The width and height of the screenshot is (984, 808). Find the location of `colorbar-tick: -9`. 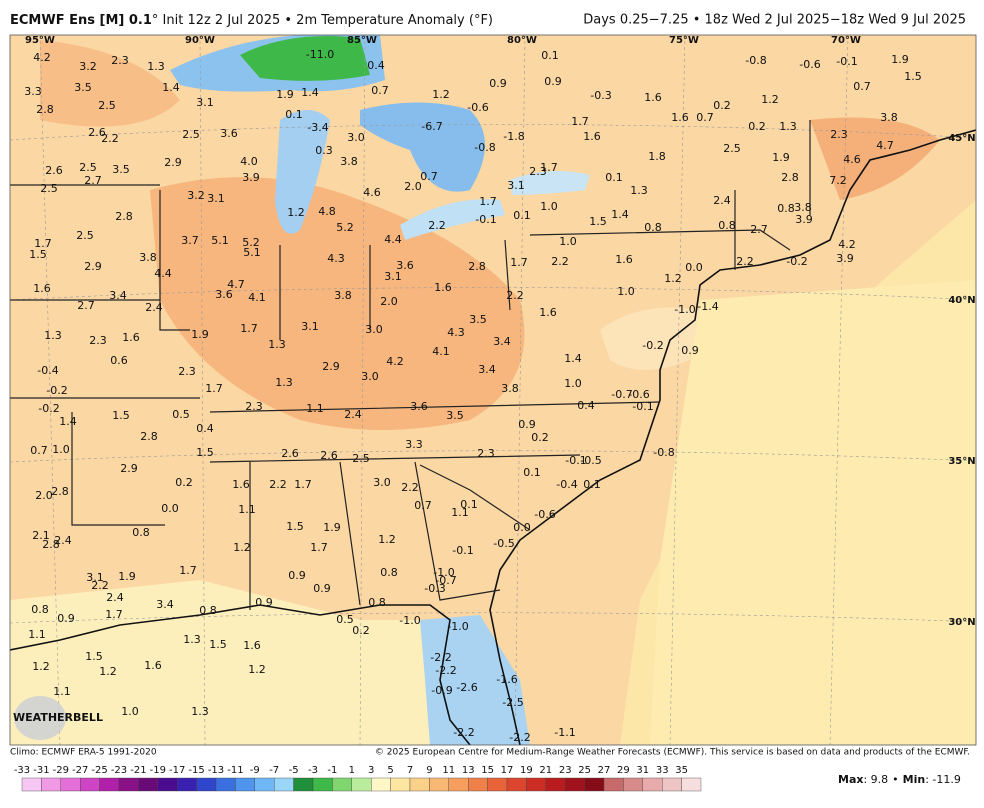

colorbar-tick: -9 is located at coordinates (255, 770).